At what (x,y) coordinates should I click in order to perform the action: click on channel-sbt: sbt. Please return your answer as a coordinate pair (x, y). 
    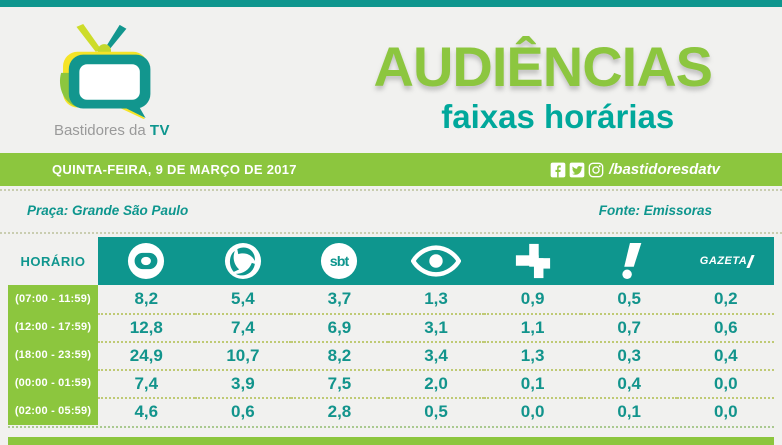
    Looking at the image, I should click on (339, 261).